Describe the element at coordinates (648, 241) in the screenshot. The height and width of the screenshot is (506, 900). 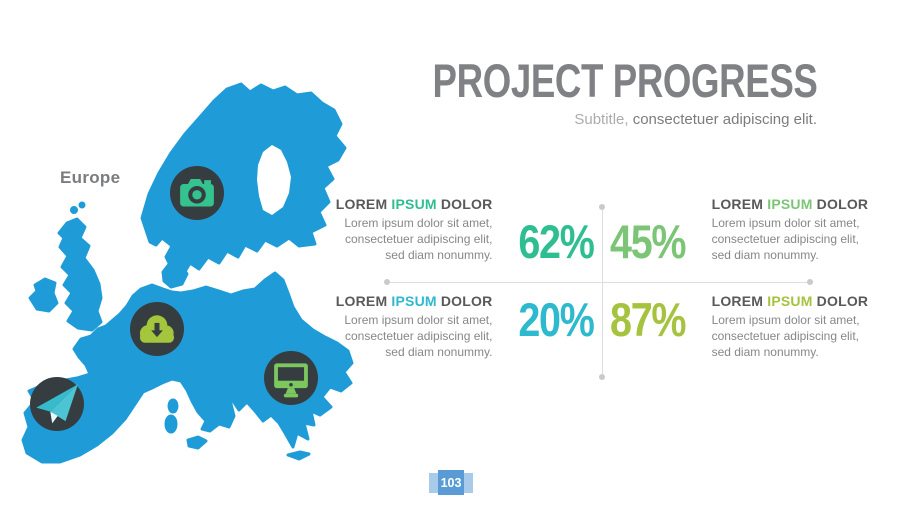
I see `stat-value: 45%` at that location.